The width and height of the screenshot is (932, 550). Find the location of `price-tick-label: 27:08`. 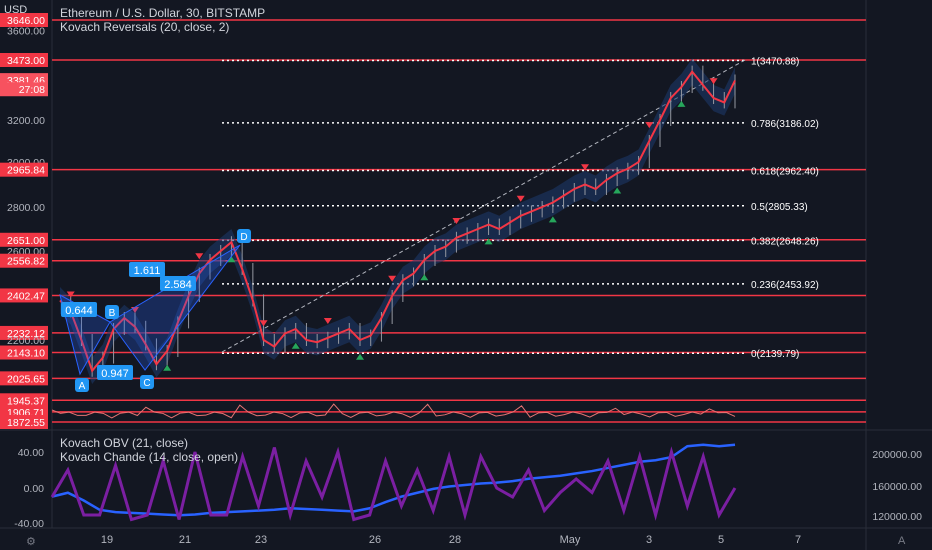

price-tick-label: 27:08 is located at coordinates (32, 90).